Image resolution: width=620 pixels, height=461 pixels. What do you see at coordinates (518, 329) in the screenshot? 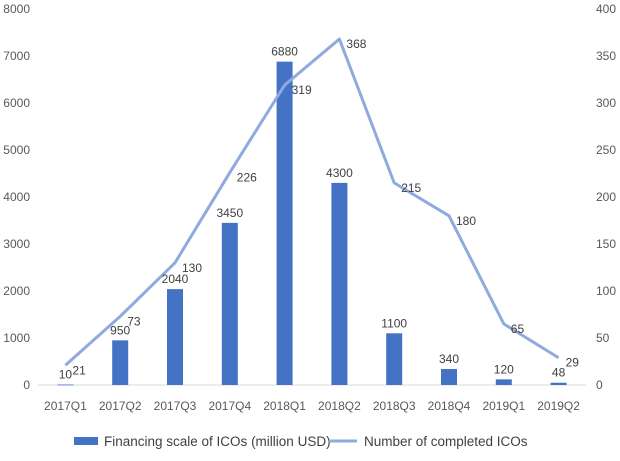
I see `line-data-label: 65` at bounding box center [518, 329].